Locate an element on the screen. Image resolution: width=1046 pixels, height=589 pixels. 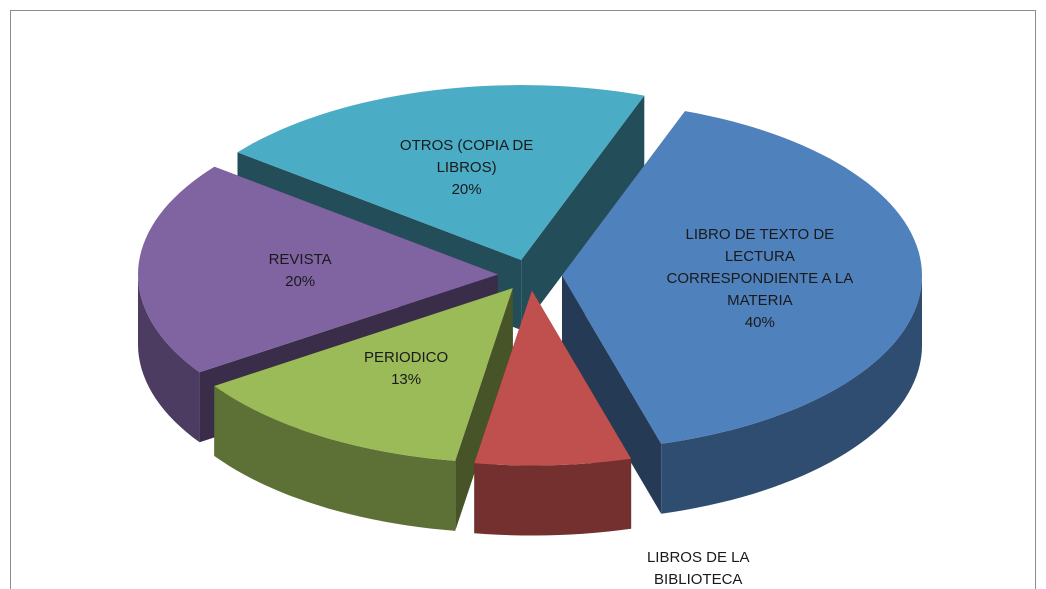
category-label: PERIODICO is located at coordinates (406, 358).